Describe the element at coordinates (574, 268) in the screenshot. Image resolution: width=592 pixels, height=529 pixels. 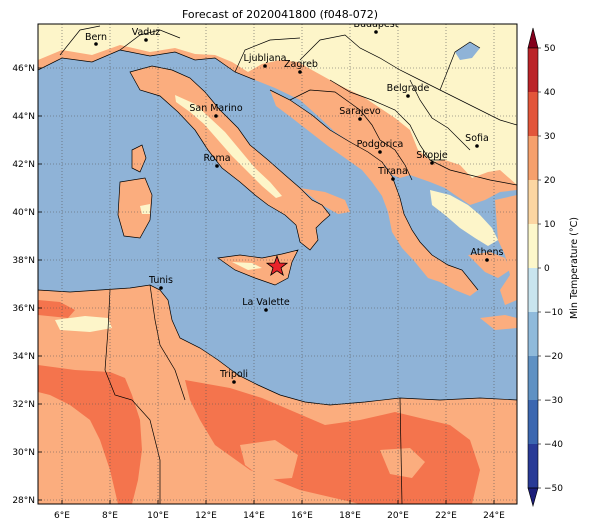
I see `colorbar-label: Min Temperature (°C)` at that location.